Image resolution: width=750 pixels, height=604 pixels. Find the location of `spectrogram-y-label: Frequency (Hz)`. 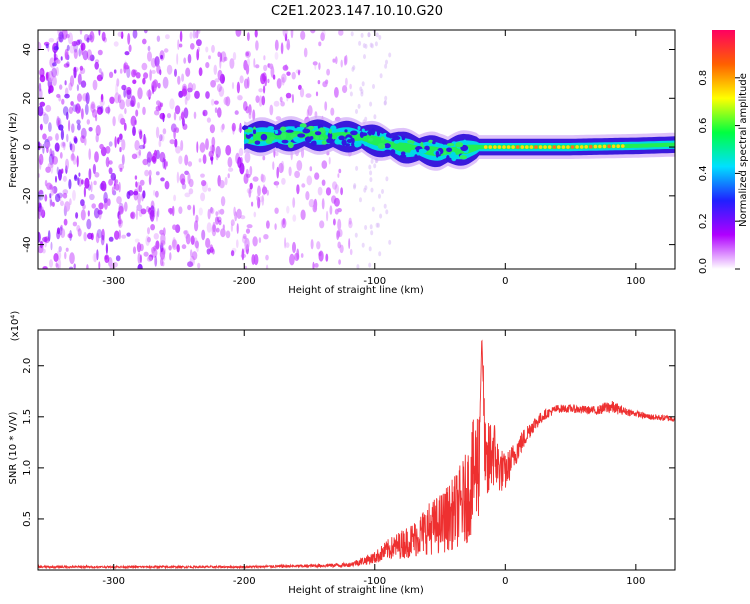

spectrogram-y-label: Frequency (Hz) is located at coordinates (13, 150).